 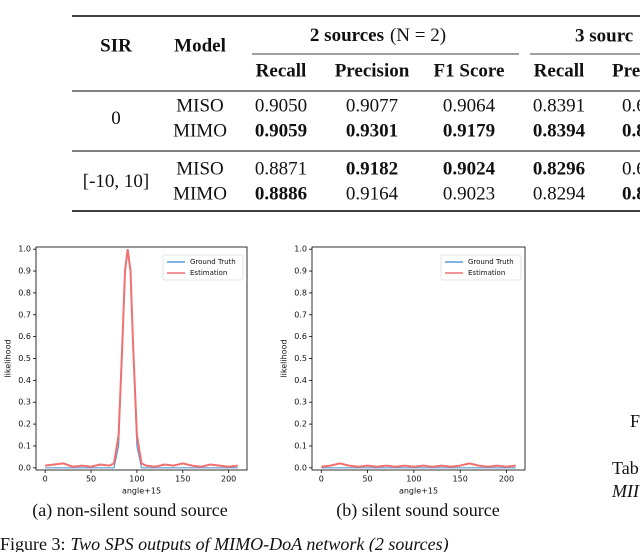 What do you see at coordinates (200, 45) in the screenshot?
I see `header-model: Model` at bounding box center [200, 45].